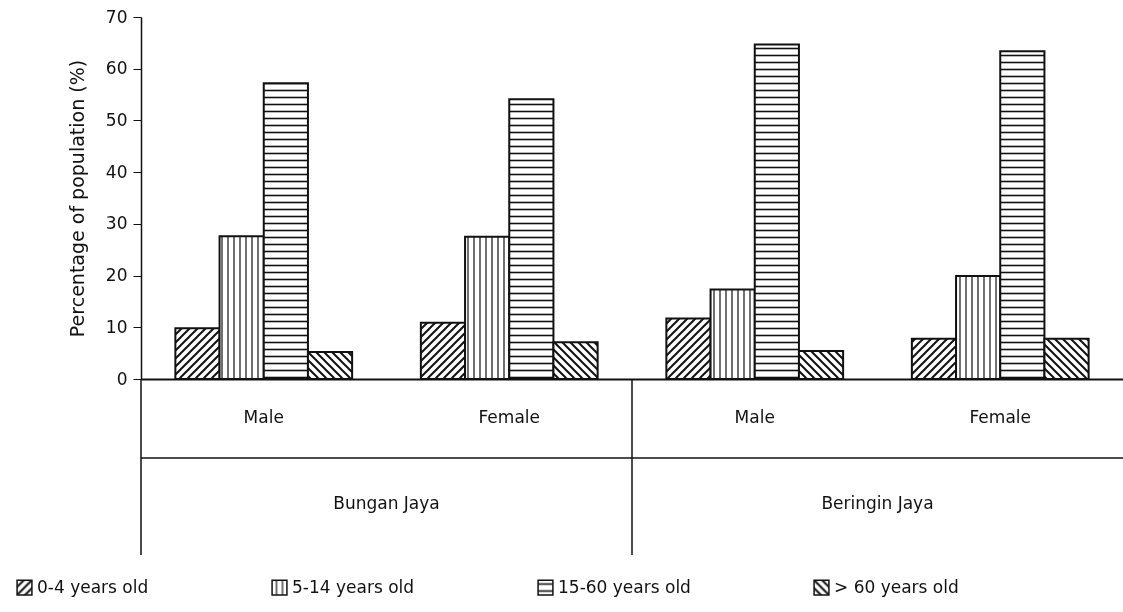 This screenshot has height=612, width=1123. I want to click on y-tick-label: 50, so click(116, 119).